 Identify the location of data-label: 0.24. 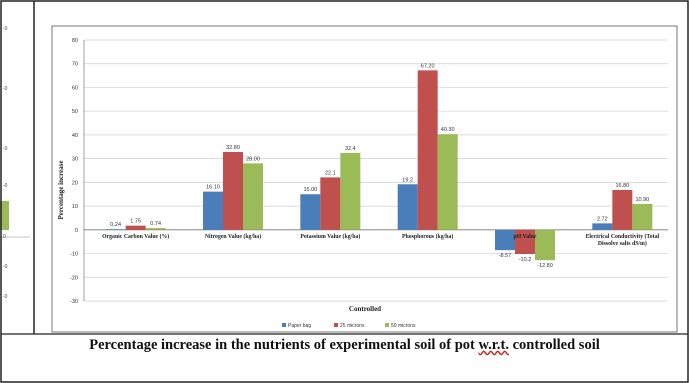
(115, 225).